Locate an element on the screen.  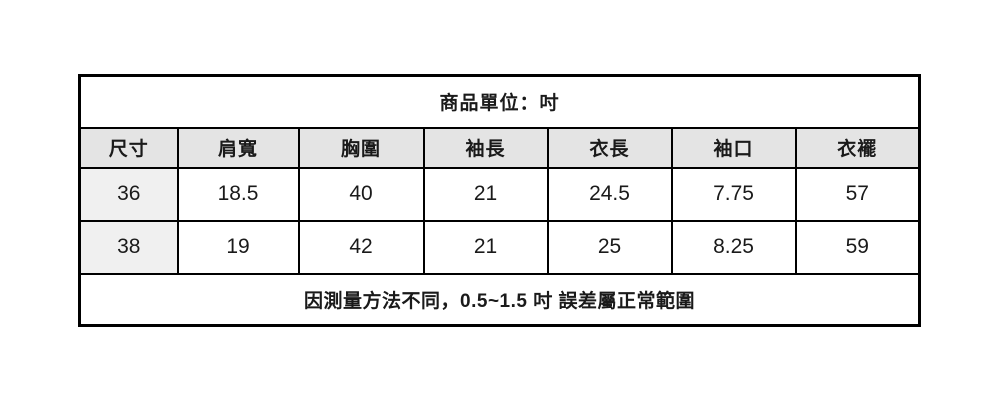
data-cell: 8.25 is located at coordinates (733, 247).